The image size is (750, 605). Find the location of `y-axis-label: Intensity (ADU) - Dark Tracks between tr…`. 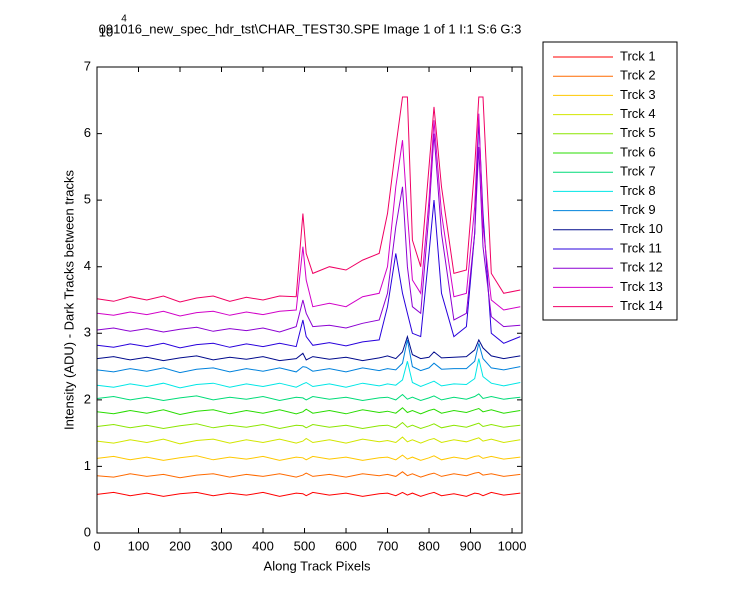

y-axis-label: Intensity (ADU) - Dark Tracks between tr… is located at coordinates (68, 299).